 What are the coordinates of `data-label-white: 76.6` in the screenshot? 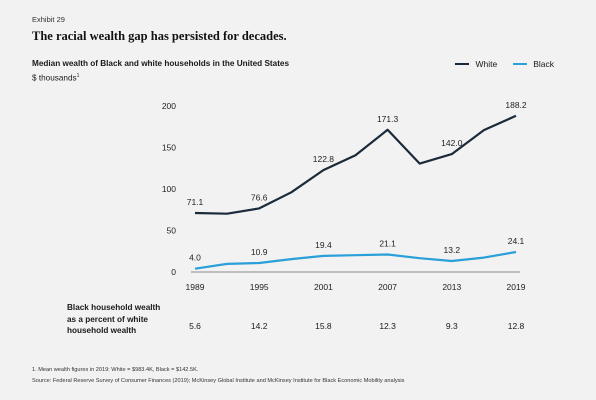 It's located at (259, 197).